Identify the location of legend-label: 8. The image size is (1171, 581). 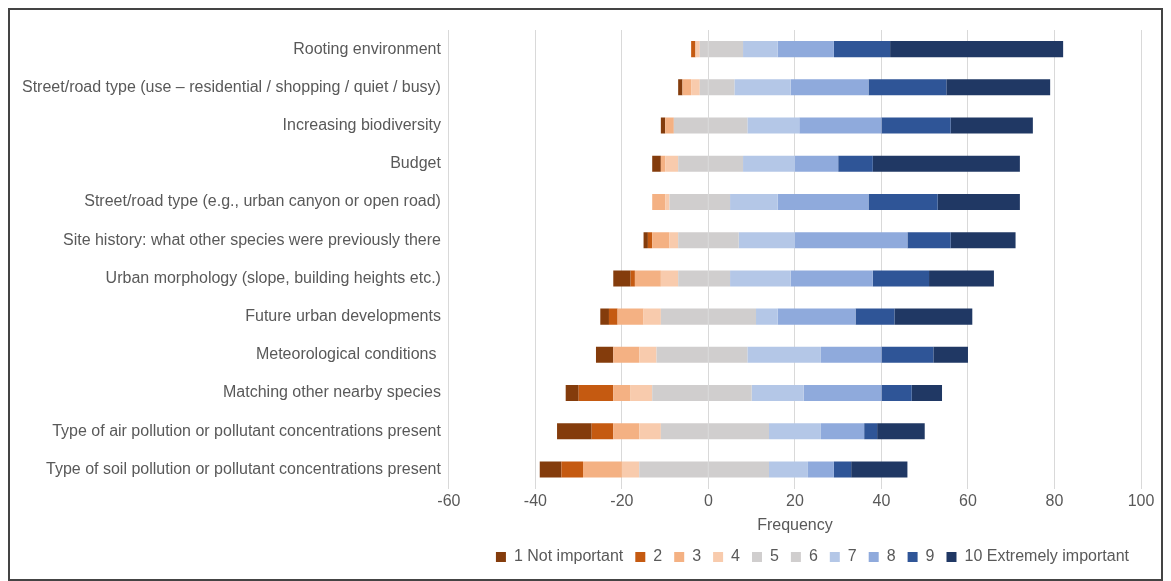
(891, 556).